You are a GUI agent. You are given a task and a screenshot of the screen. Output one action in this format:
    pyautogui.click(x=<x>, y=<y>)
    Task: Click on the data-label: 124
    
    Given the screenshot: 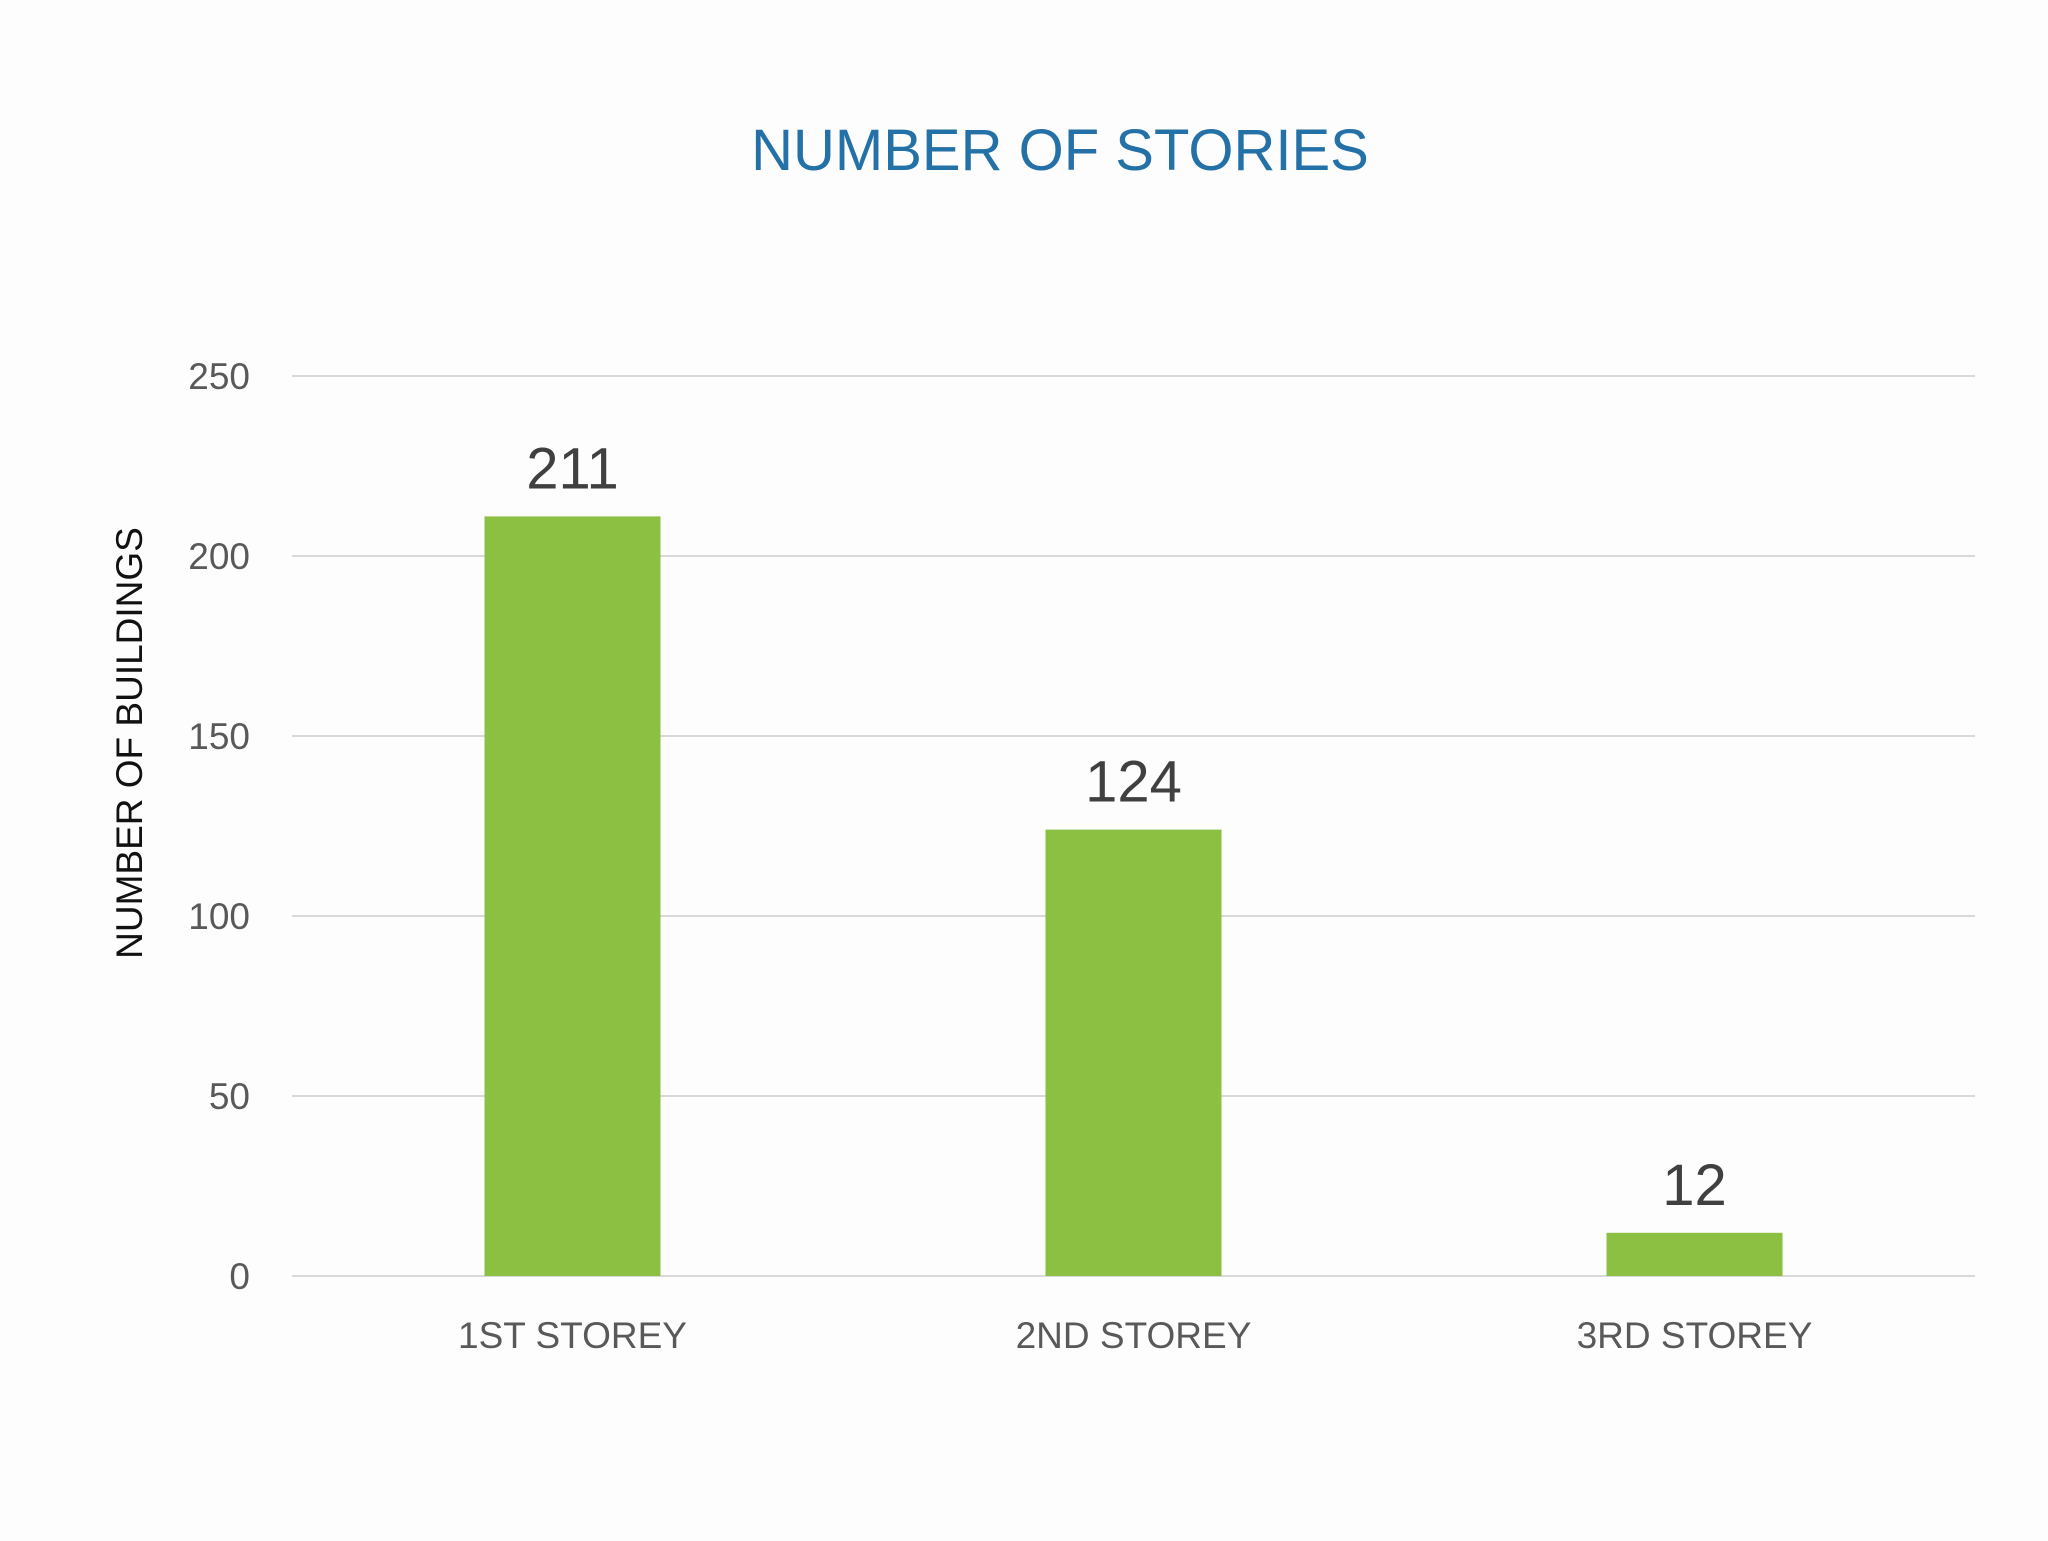 What is the action you would take?
    pyautogui.click(x=1133, y=782)
    